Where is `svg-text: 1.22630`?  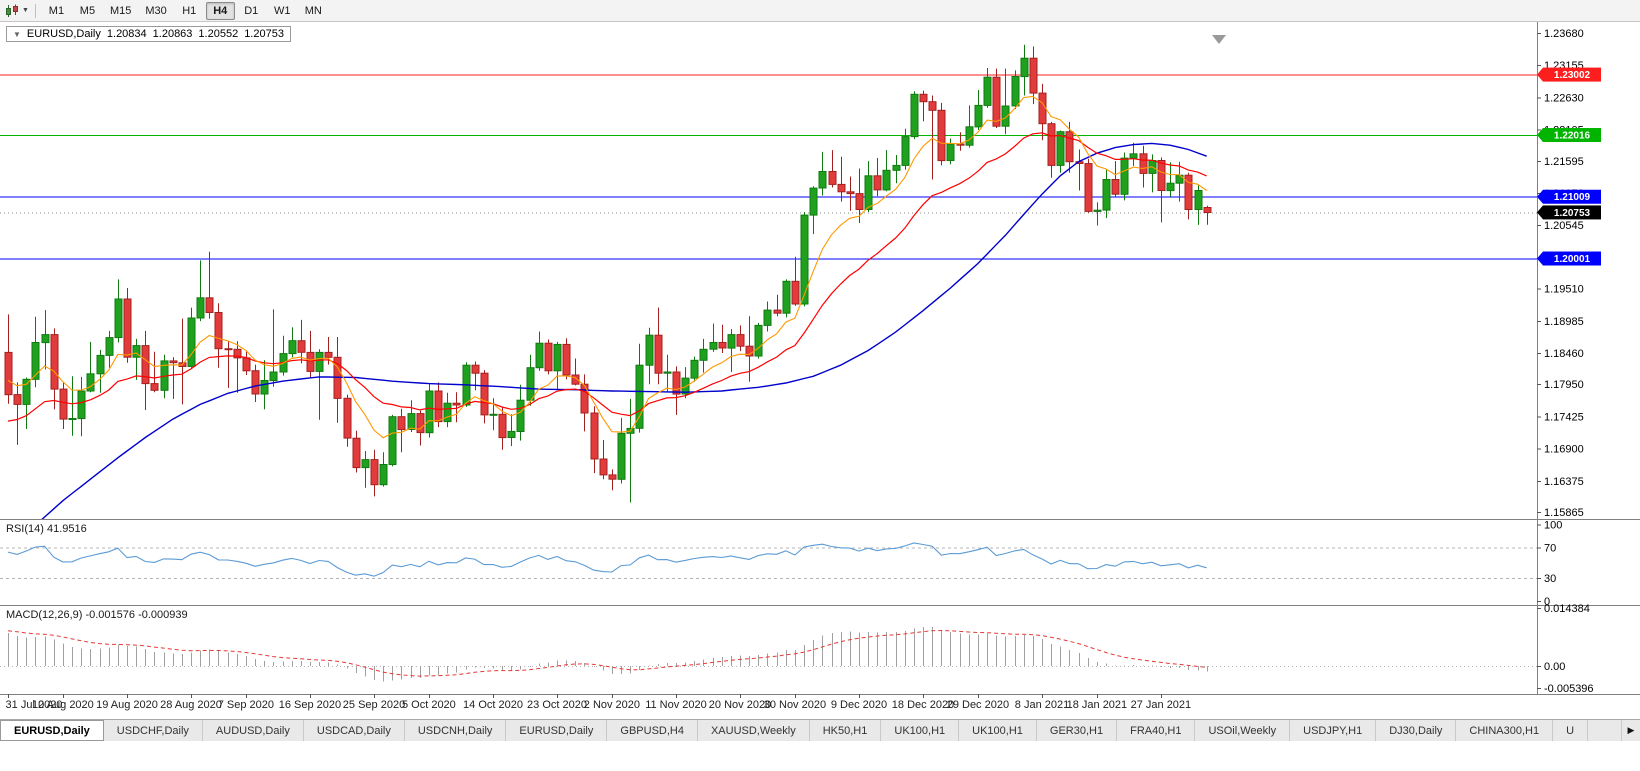 svg-text: 1.22630 is located at coordinates (1564, 98).